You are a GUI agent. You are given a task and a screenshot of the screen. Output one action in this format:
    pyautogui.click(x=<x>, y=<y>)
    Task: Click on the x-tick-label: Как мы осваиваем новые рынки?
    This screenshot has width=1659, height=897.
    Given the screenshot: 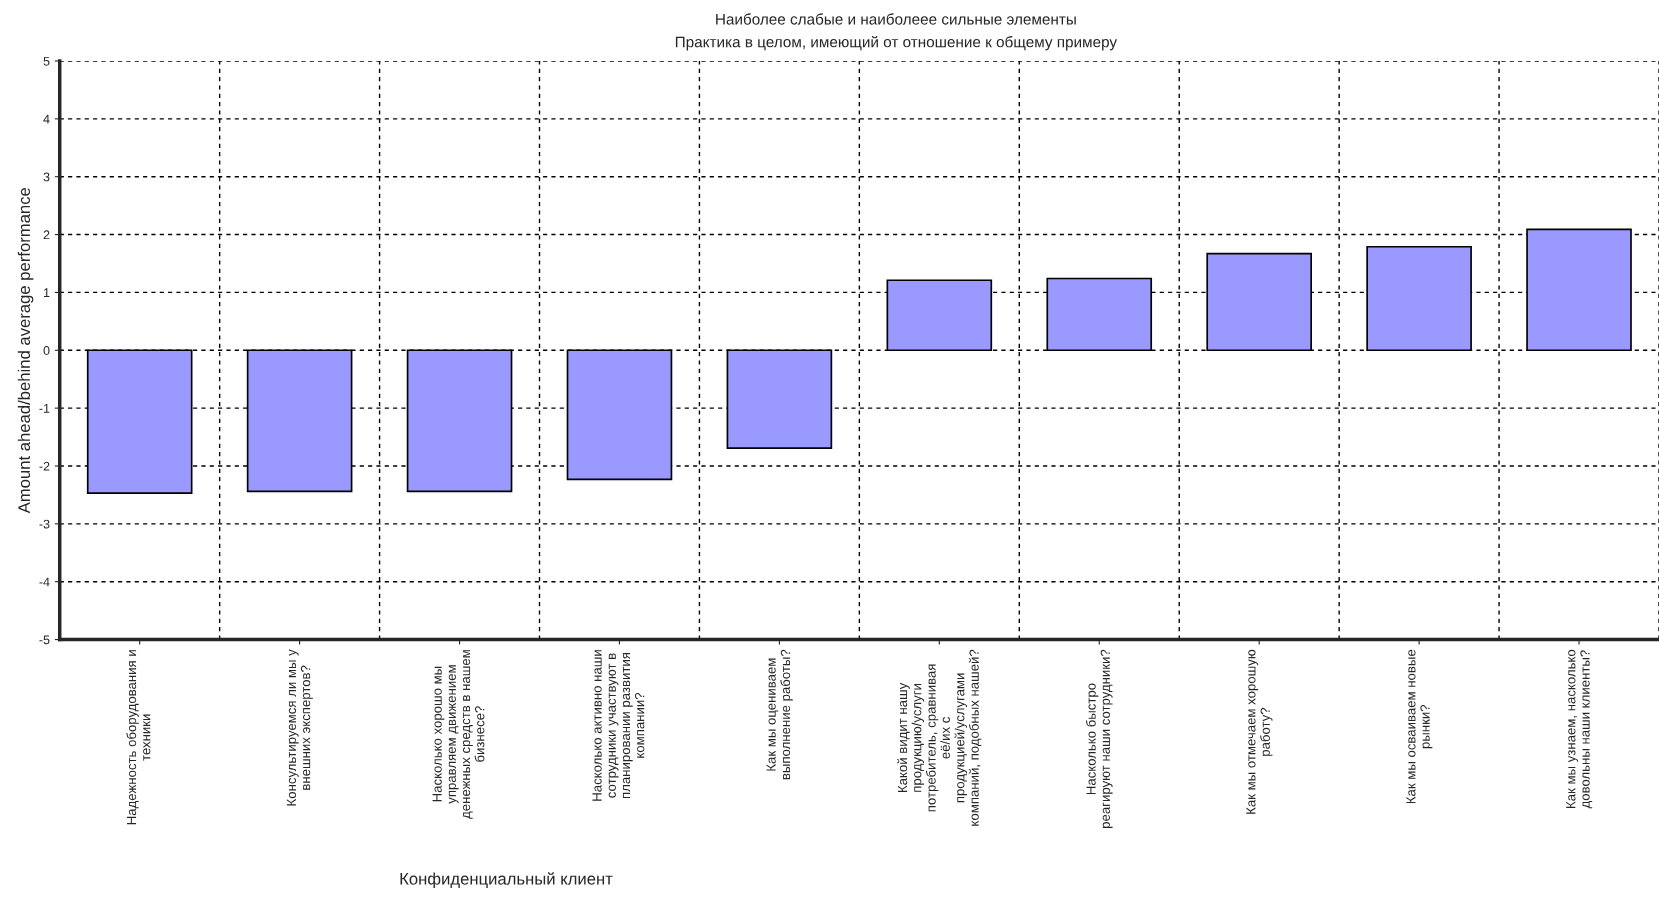 What is the action you would take?
    pyautogui.click(x=1419, y=726)
    